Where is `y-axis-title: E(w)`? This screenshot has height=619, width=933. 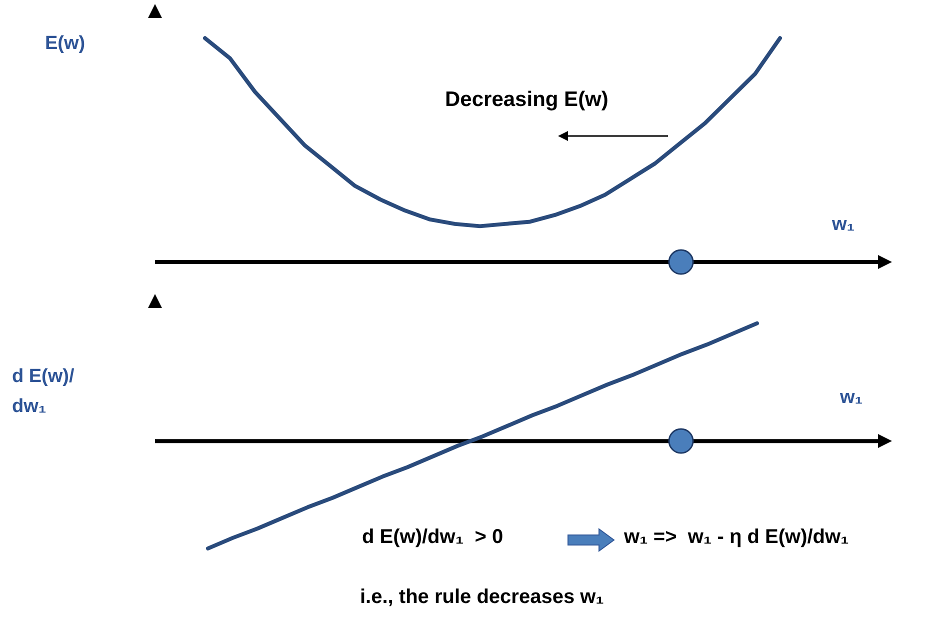 y-axis-title: E(w) is located at coordinates (65, 44).